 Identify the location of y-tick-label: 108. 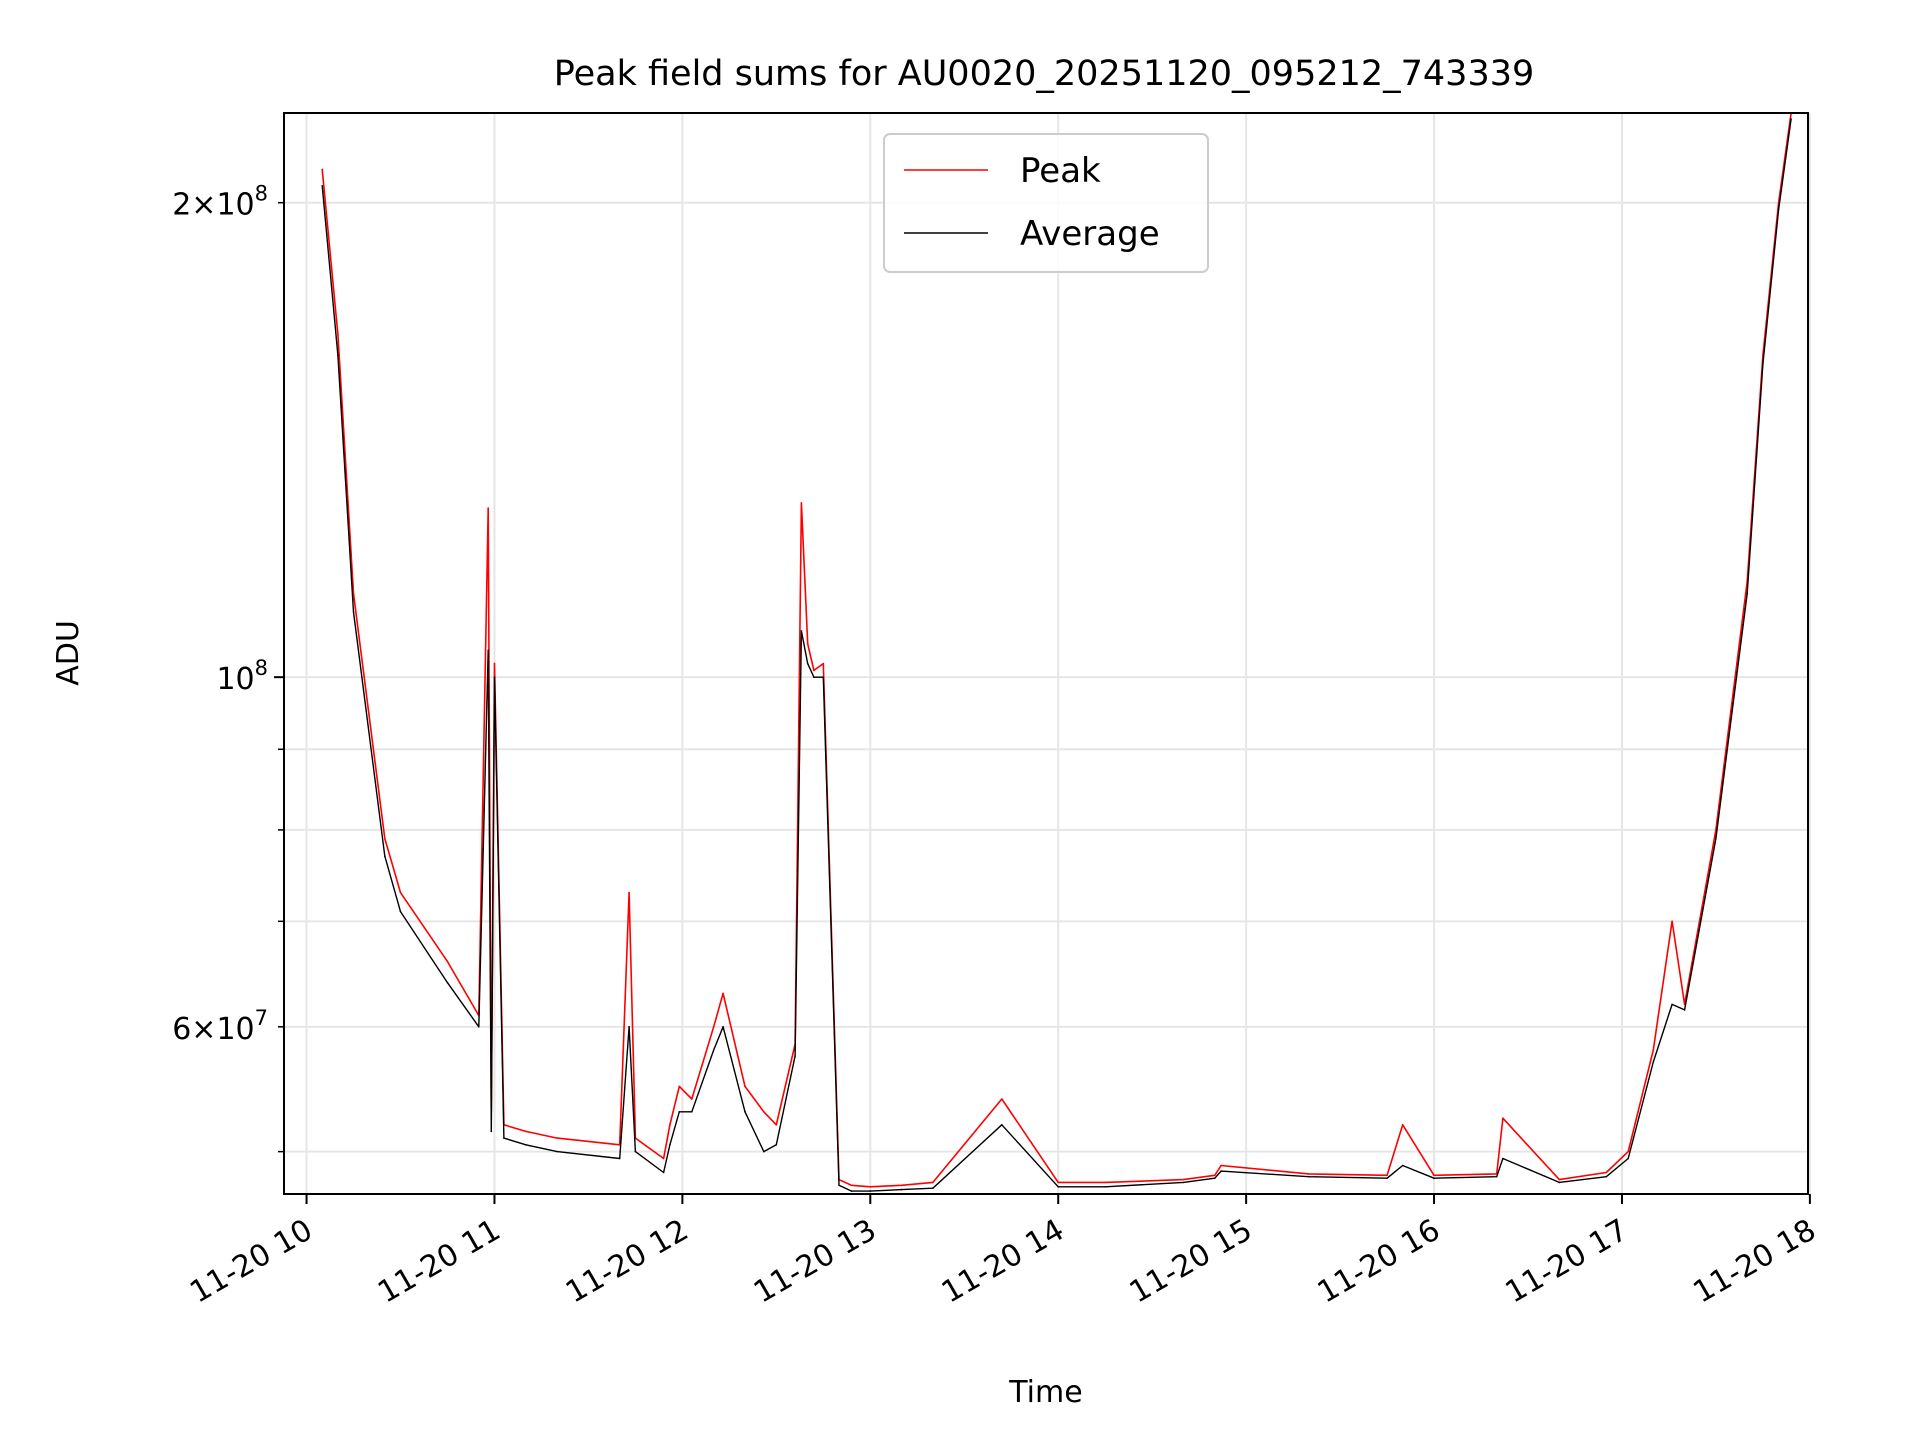
(242, 676).